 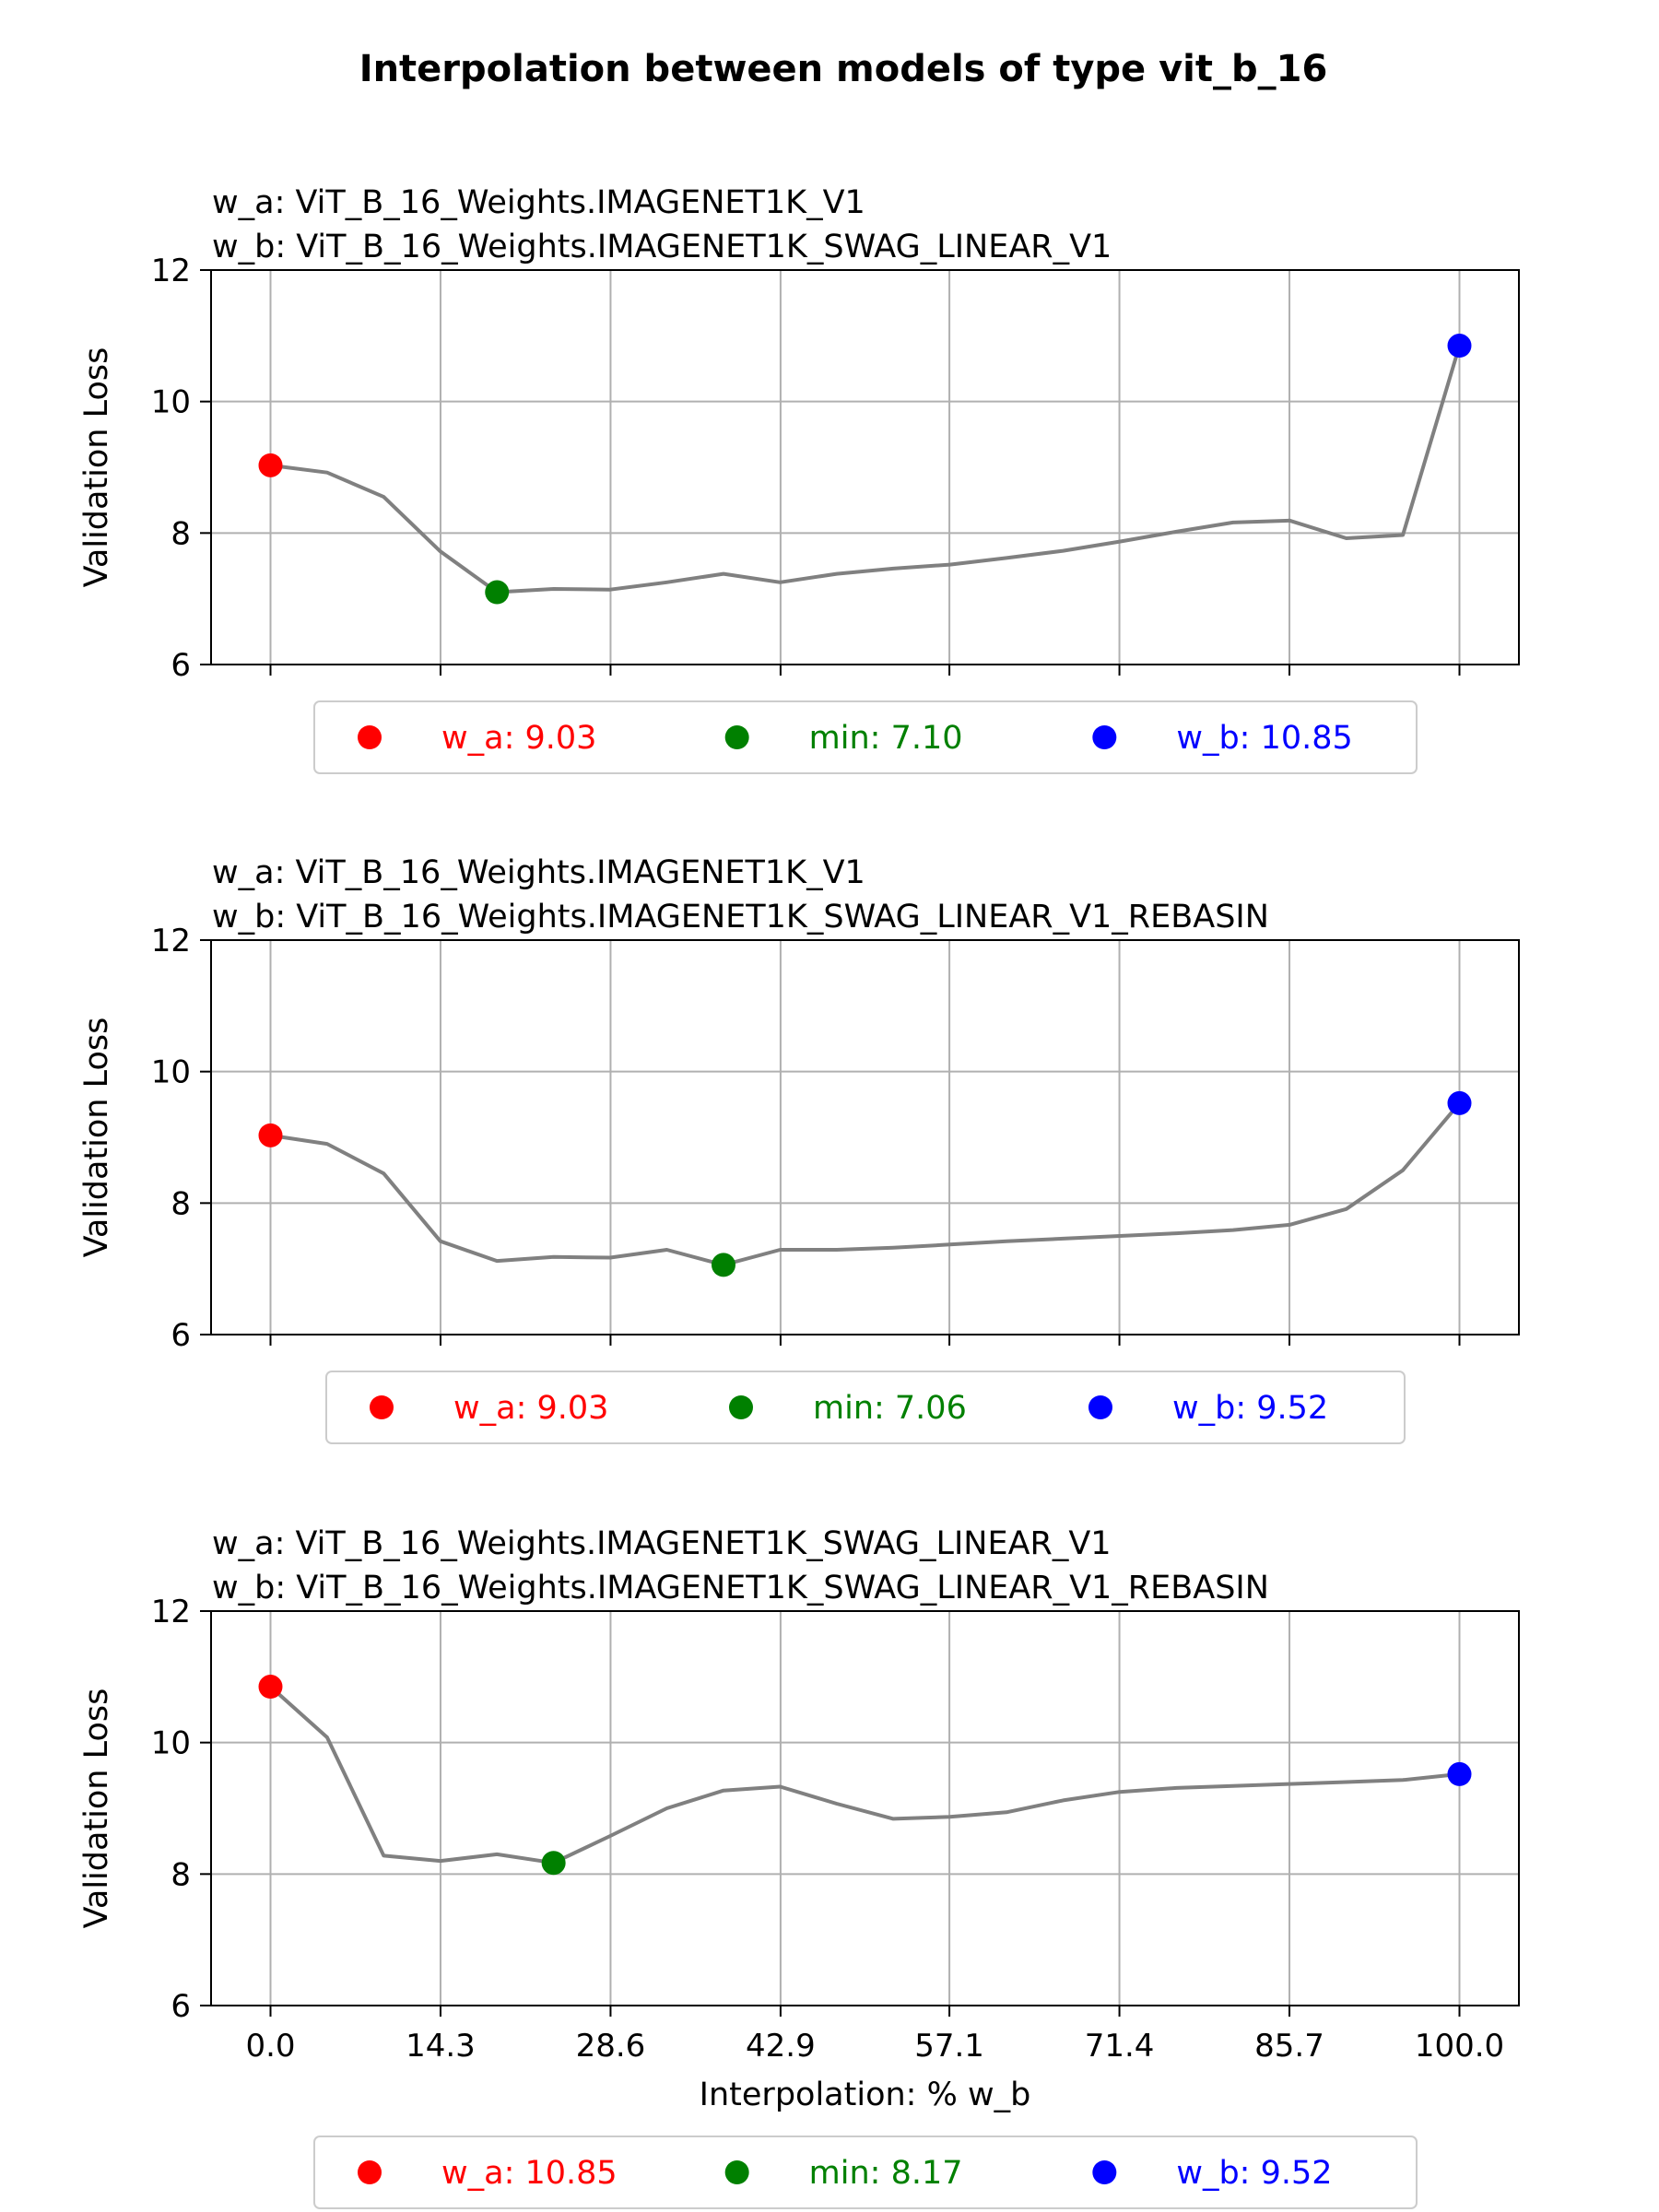 What do you see at coordinates (441, 2046) in the screenshot?
I see `x-tick-label: 14.3` at bounding box center [441, 2046].